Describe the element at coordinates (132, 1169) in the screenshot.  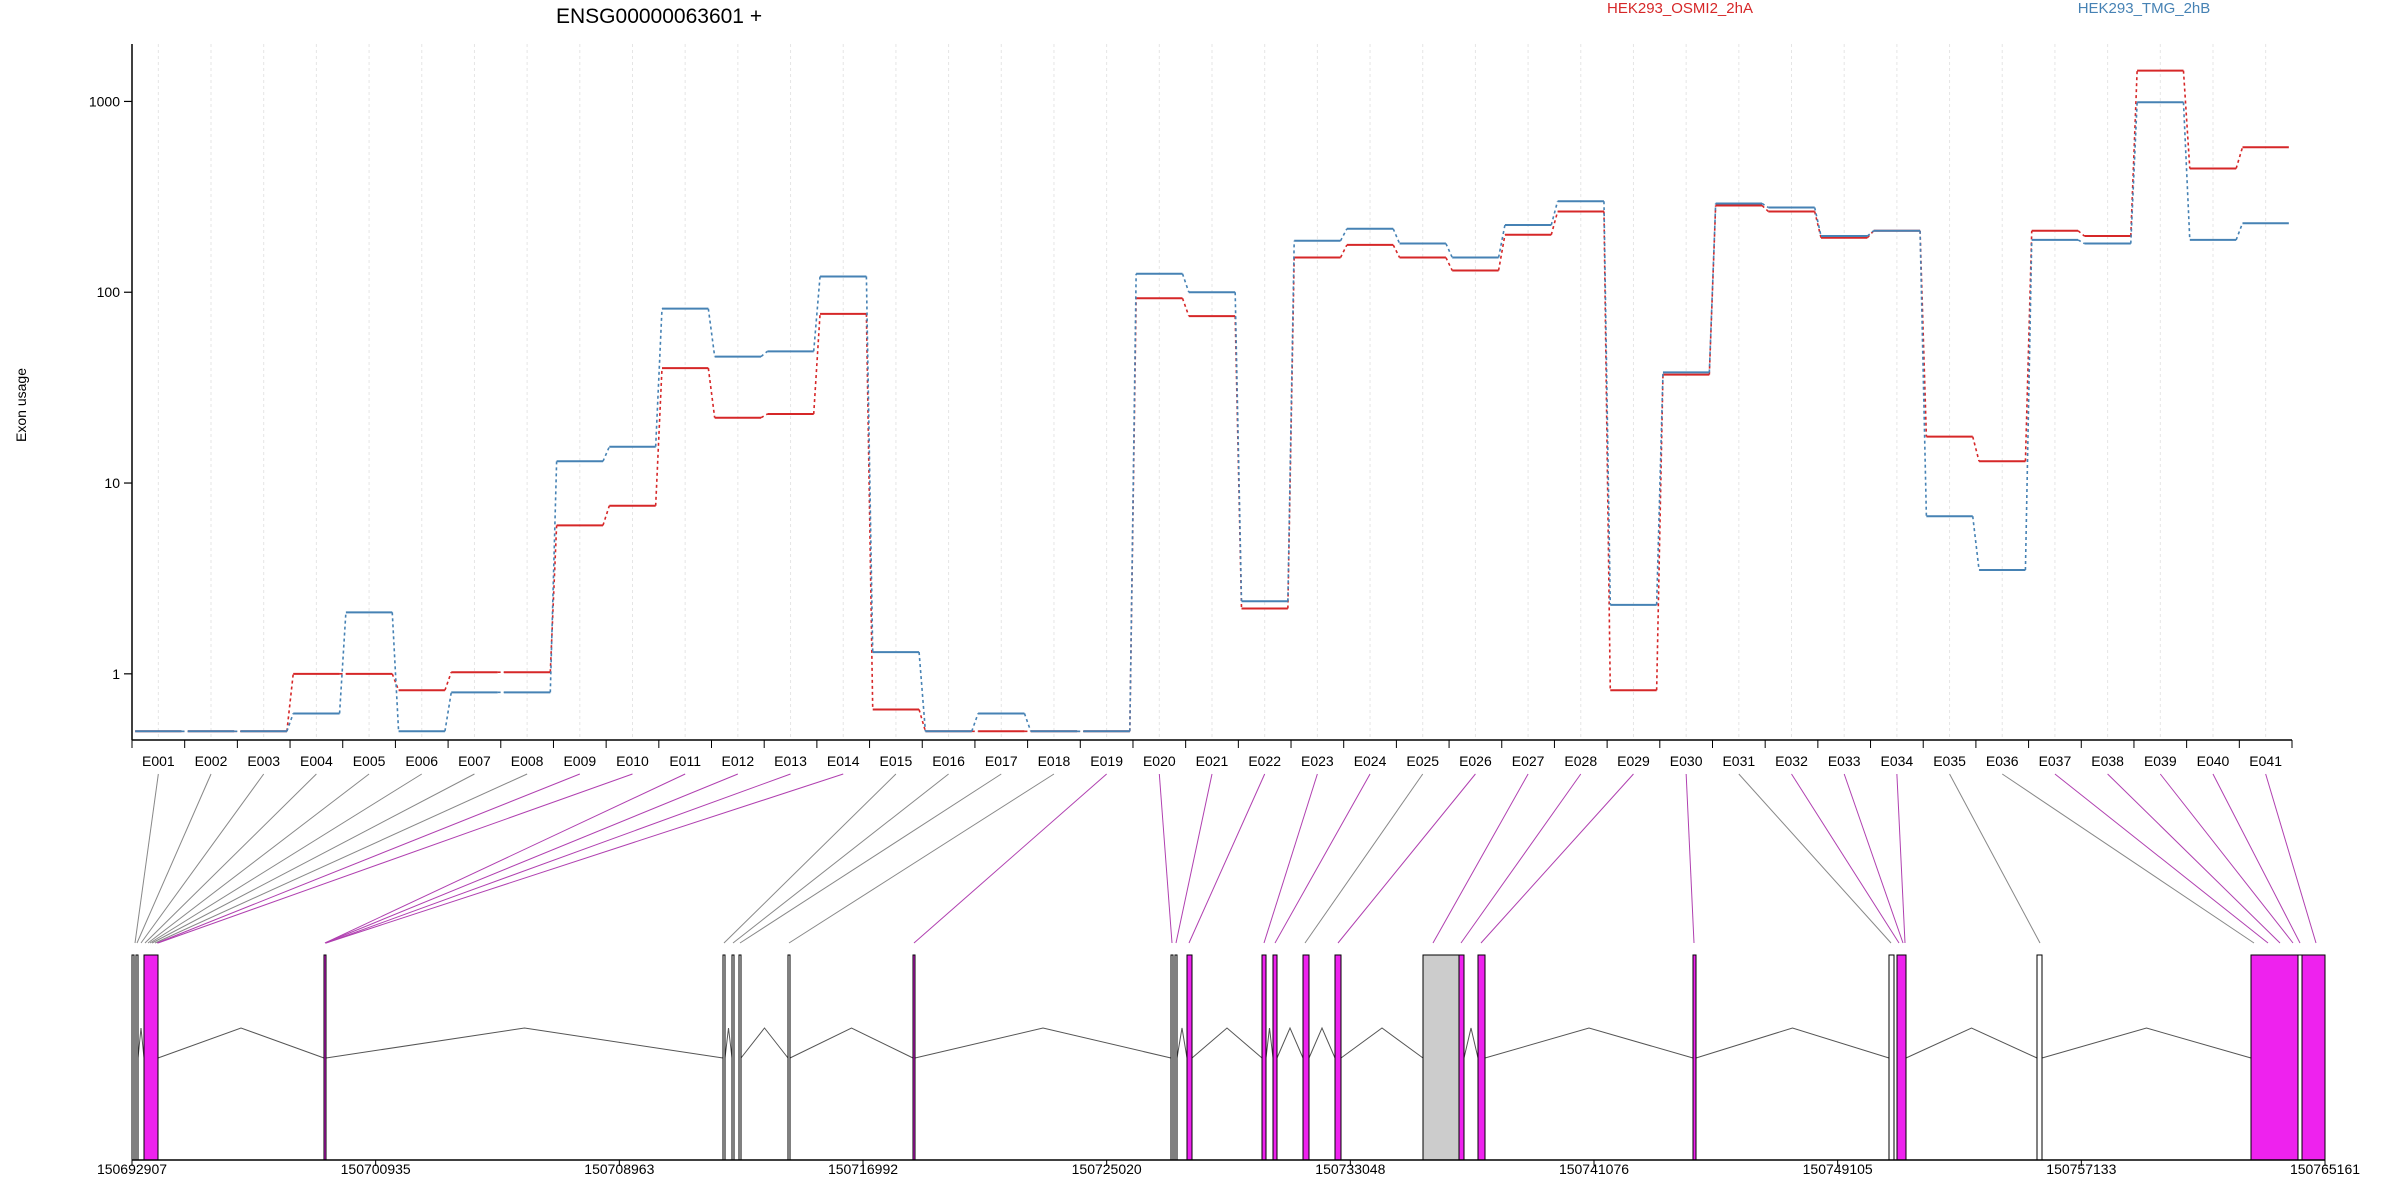
I see `genomic-tick-label: 150692907` at that location.